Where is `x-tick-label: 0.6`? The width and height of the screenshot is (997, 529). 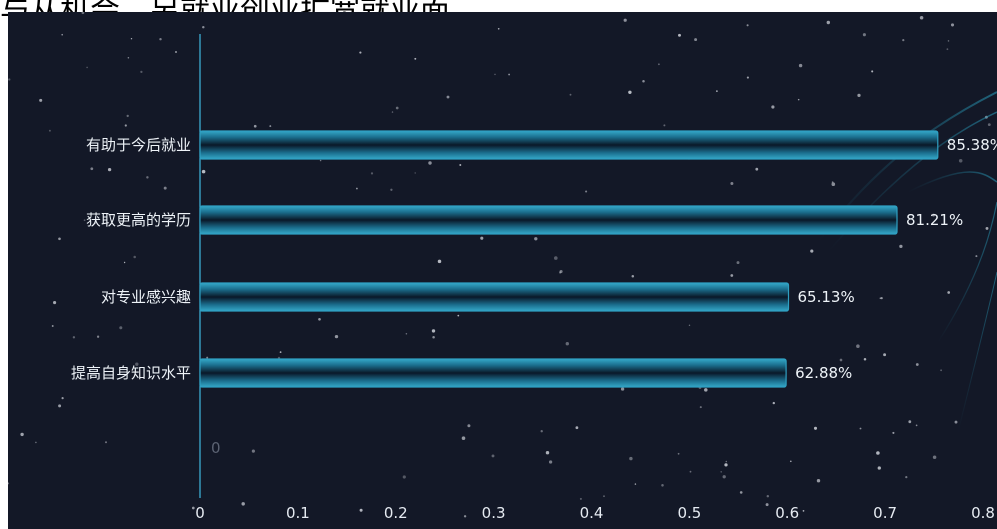 x-tick-label: 0.6 is located at coordinates (787, 513).